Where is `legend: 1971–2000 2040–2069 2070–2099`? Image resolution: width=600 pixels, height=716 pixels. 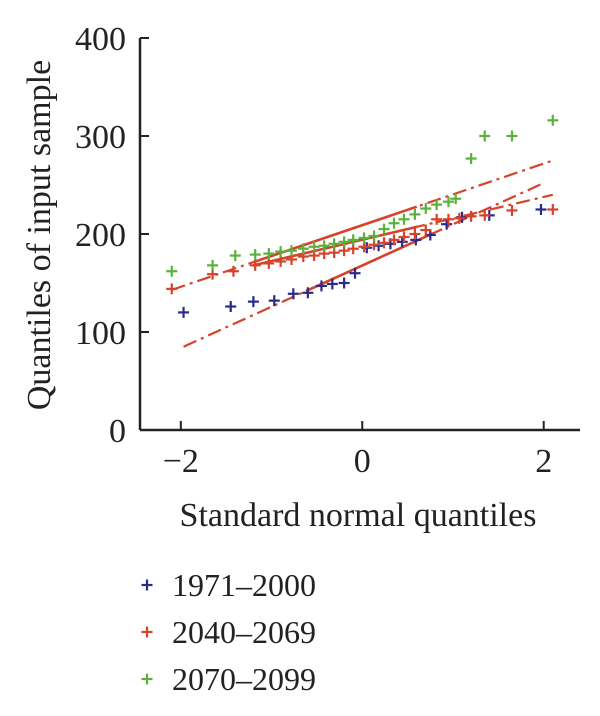 legend: 1971–2000 2040–2069 2070–2099 is located at coordinates (228, 632).